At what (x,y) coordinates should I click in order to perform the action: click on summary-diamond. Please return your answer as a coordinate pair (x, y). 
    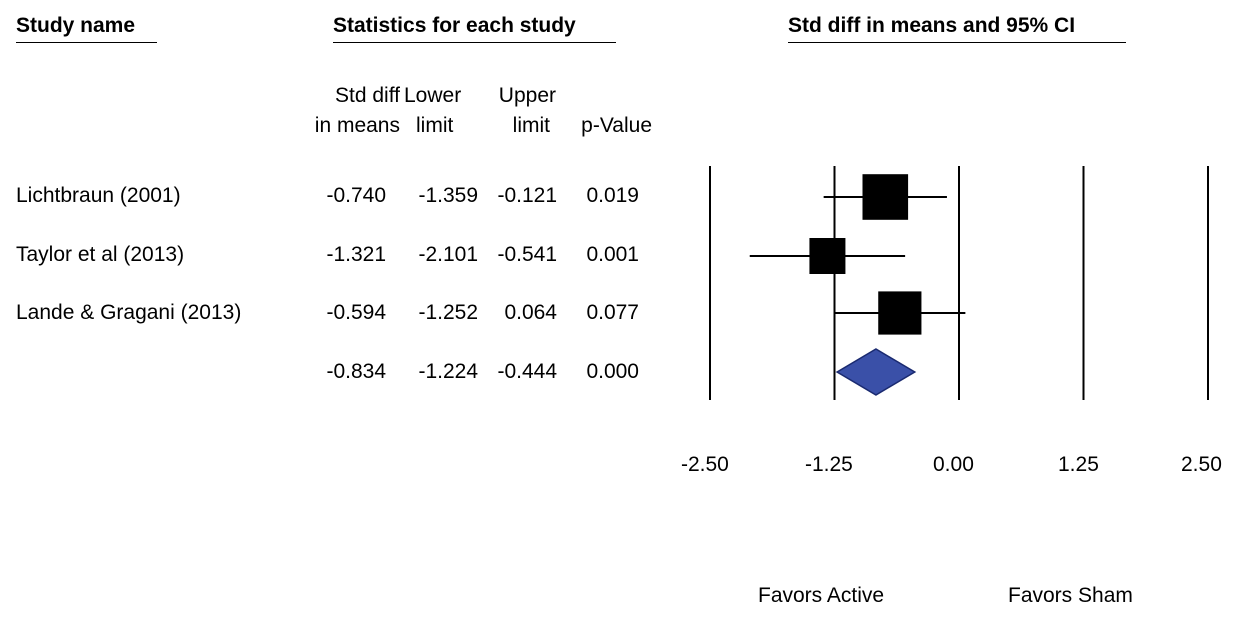
    Looking at the image, I should click on (876, 372).